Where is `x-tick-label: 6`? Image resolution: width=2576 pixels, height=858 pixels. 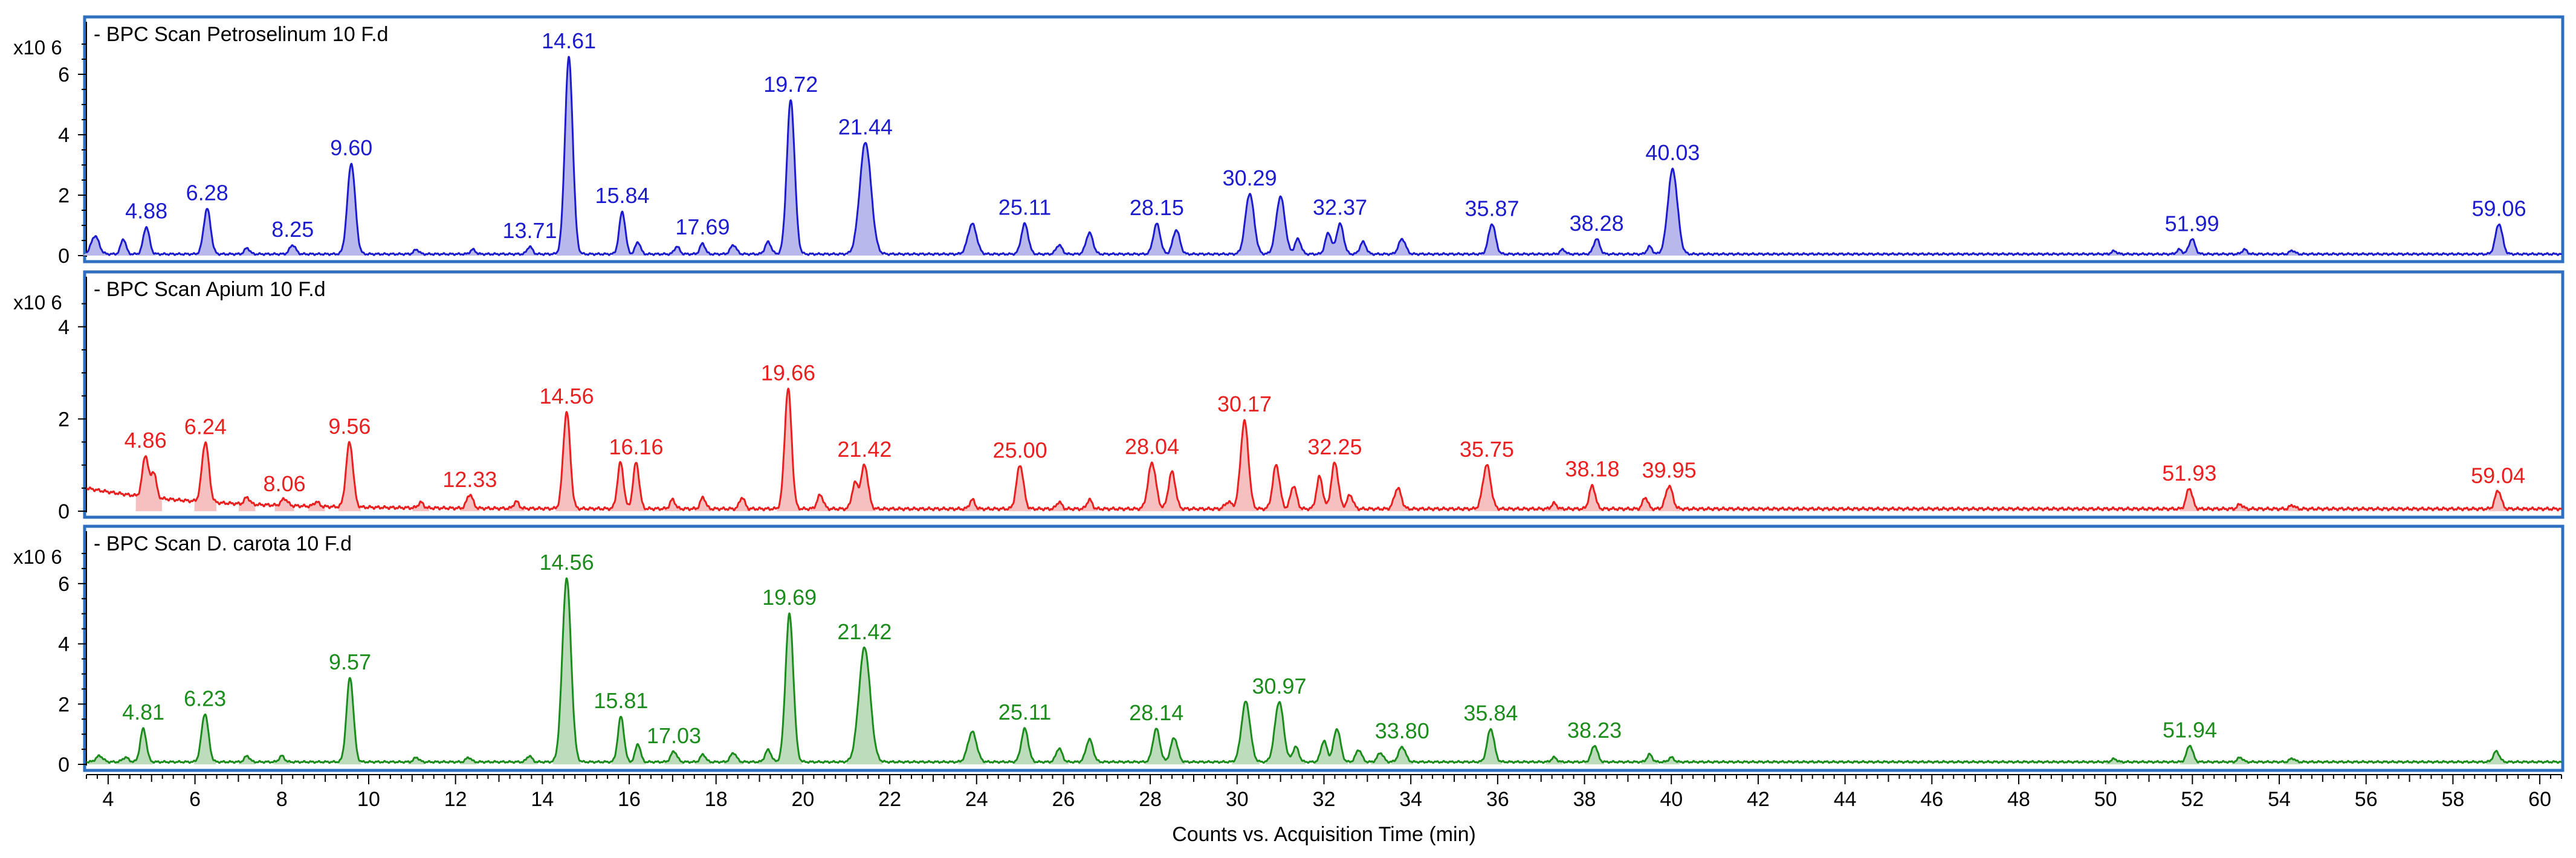 x-tick-label: 6 is located at coordinates (195, 799).